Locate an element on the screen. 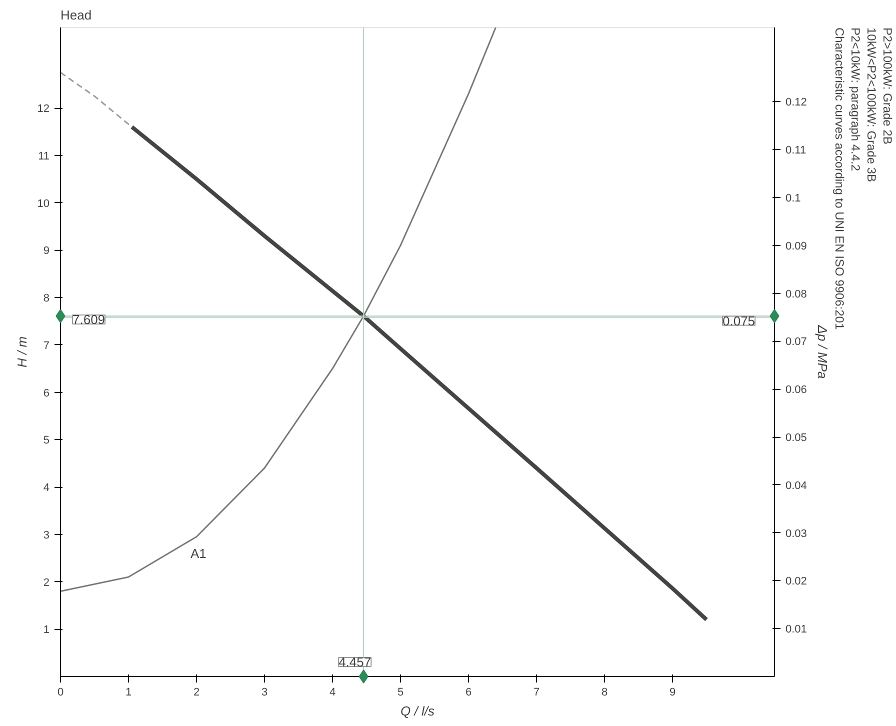 The image size is (896, 726). x-tick-label: 2 is located at coordinates (196, 692).